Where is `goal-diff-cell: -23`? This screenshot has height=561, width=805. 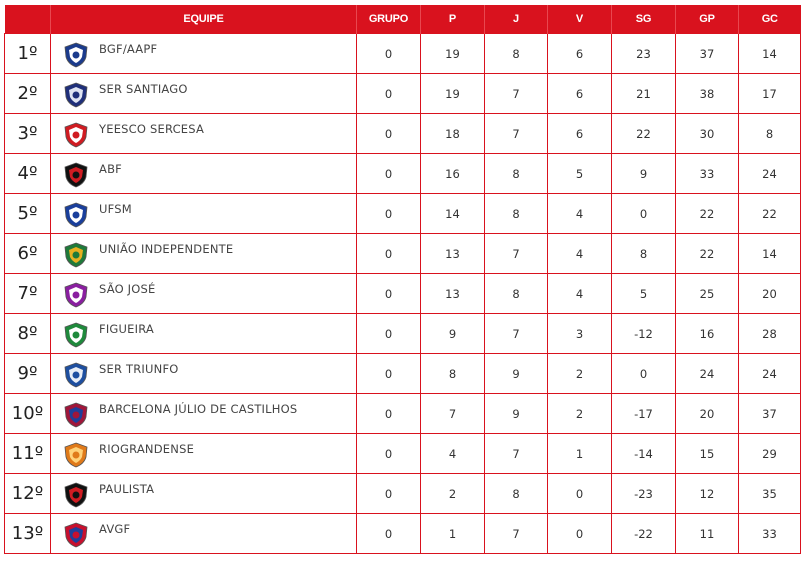 goal-diff-cell: -23 is located at coordinates (643, 493).